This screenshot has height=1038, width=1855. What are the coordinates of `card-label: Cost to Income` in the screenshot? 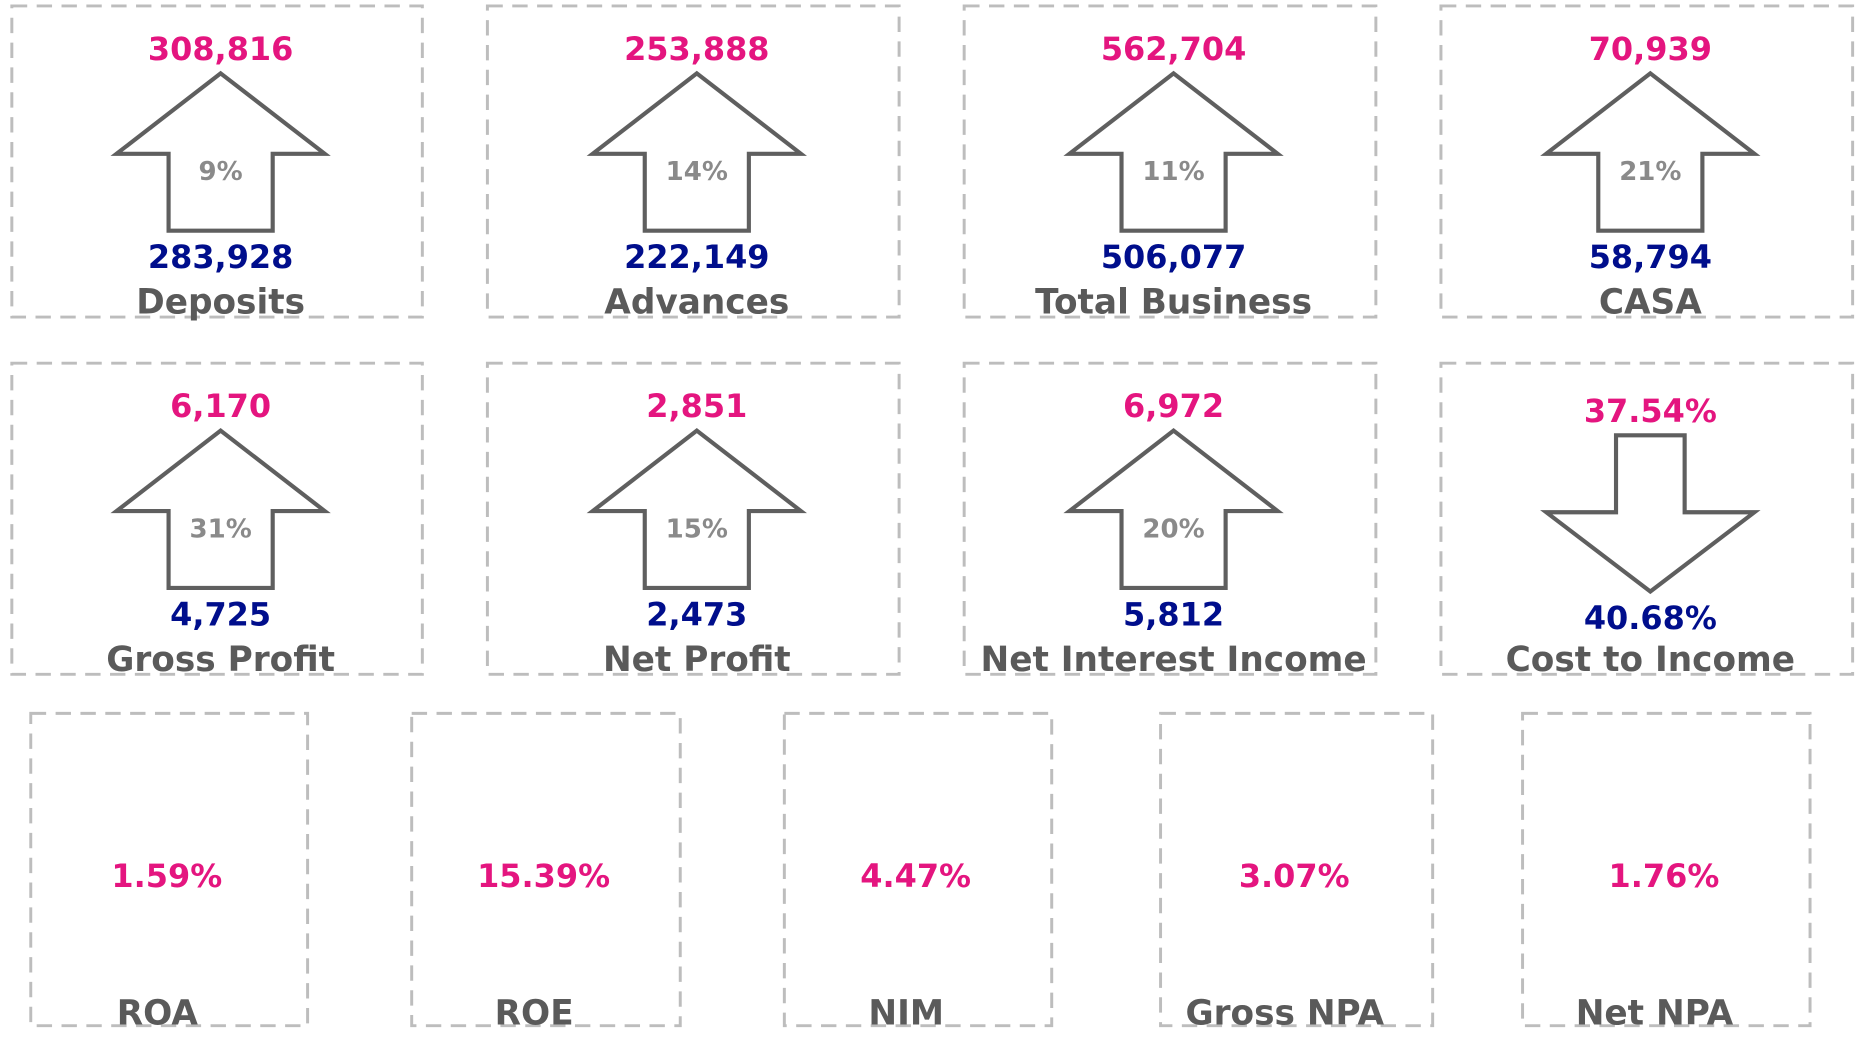 It's located at (1650, 660).